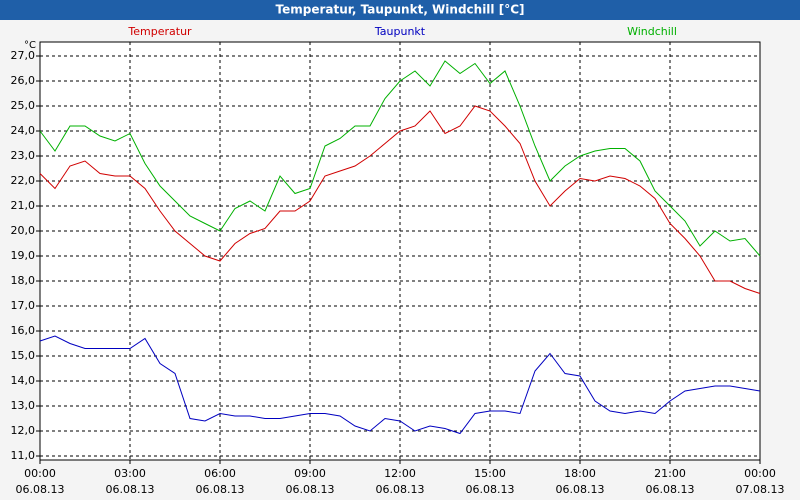 This screenshot has width=800, height=500. I want to click on y-tick-label: 20,0, so click(23, 230).